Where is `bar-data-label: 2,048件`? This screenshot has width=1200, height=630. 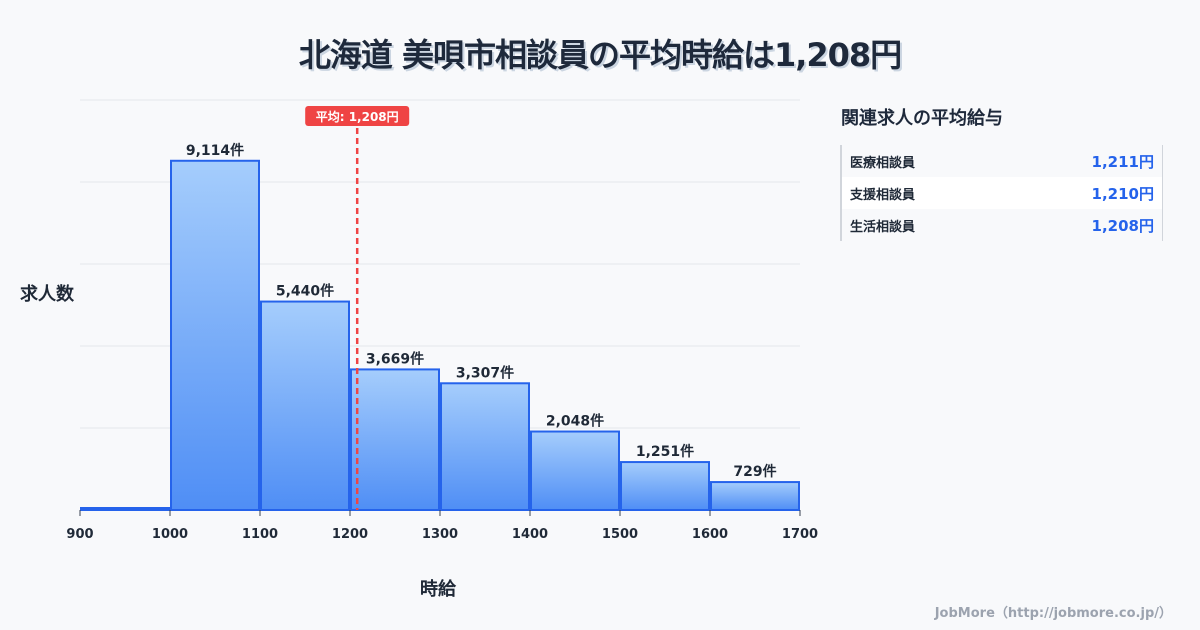
bar-data-label: 2,048件 is located at coordinates (575, 421).